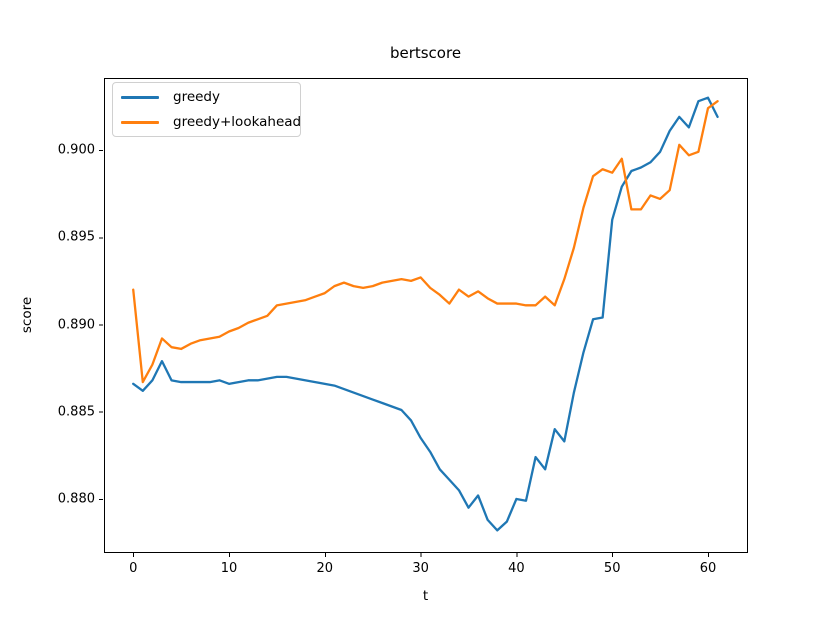 This screenshot has width=830, height=623. What do you see at coordinates (76, 499) in the screenshot?
I see `y-tick-label: 0.880` at bounding box center [76, 499].